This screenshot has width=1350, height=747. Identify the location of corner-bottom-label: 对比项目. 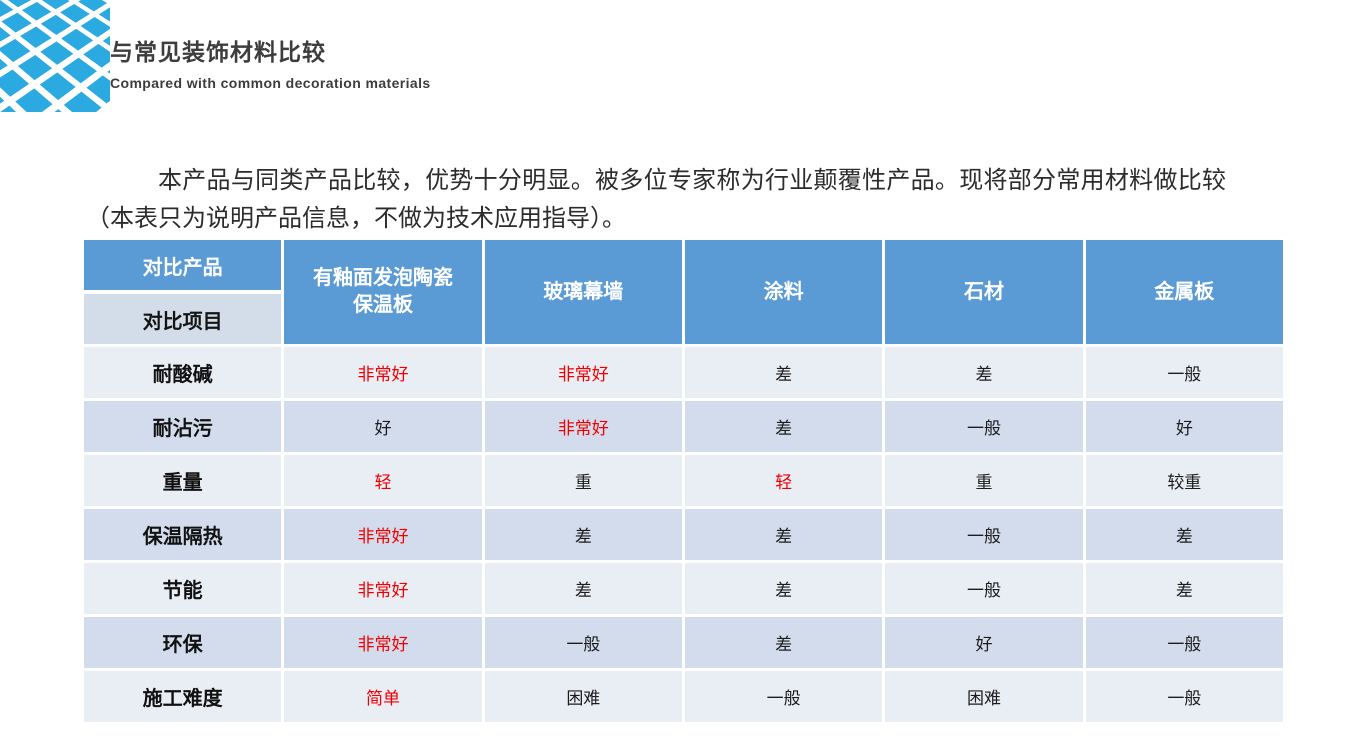
(183, 319).